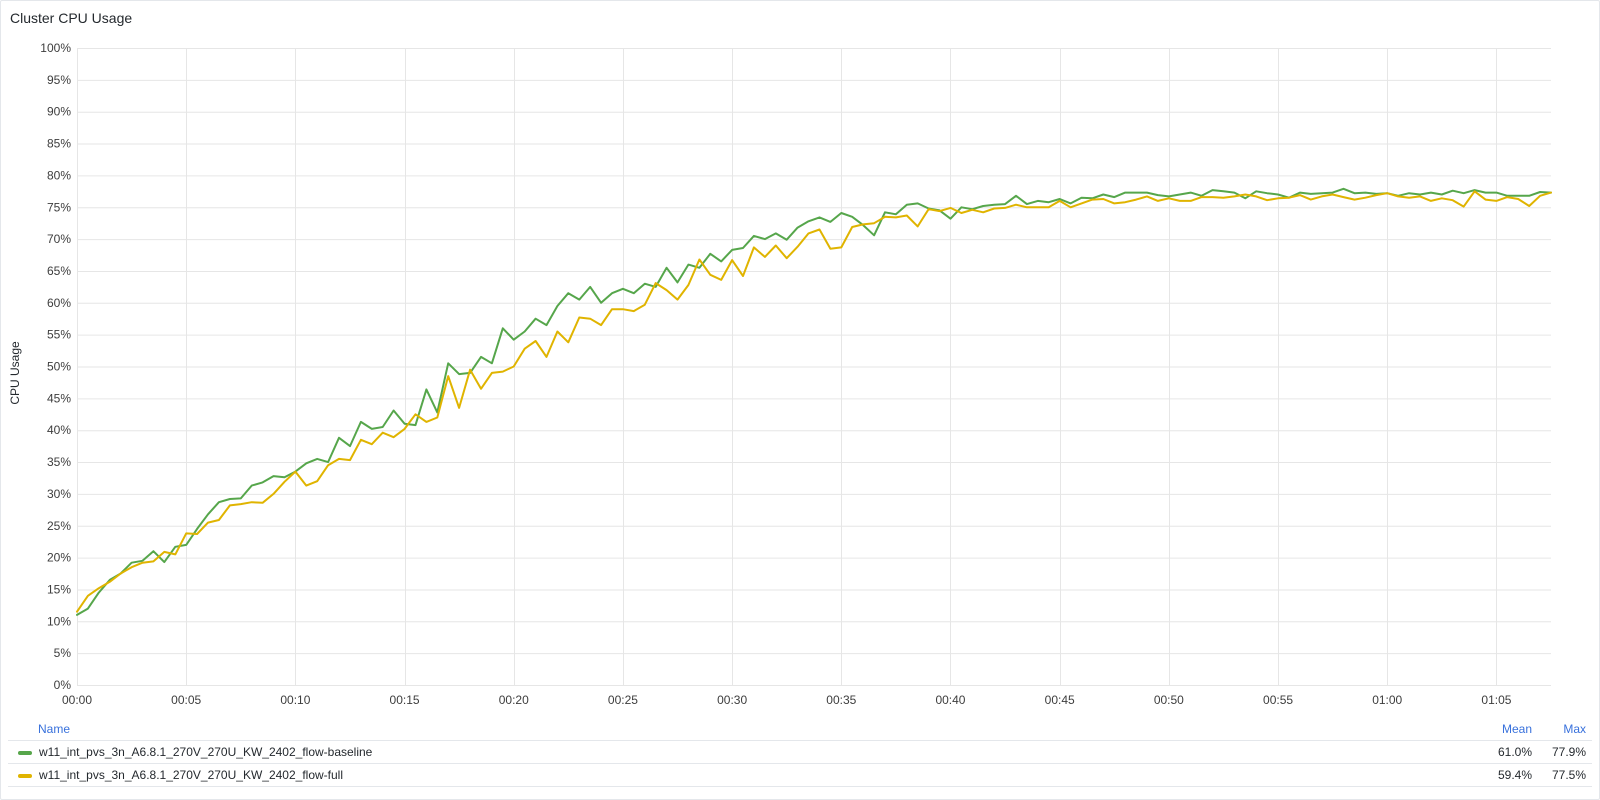  Describe the element at coordinates (59, 430) in the screenshot. I see `y-tick-label: 40%` at that location.